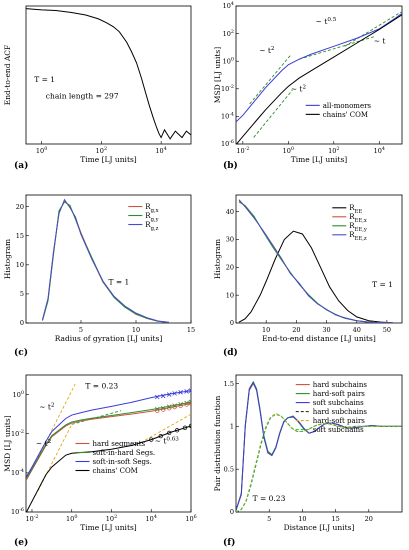 This screenshot has width=409, height=550. Describe the element at coordinates (119, 444) in the screenshot. I see `legend-label: hard segments` at that location.